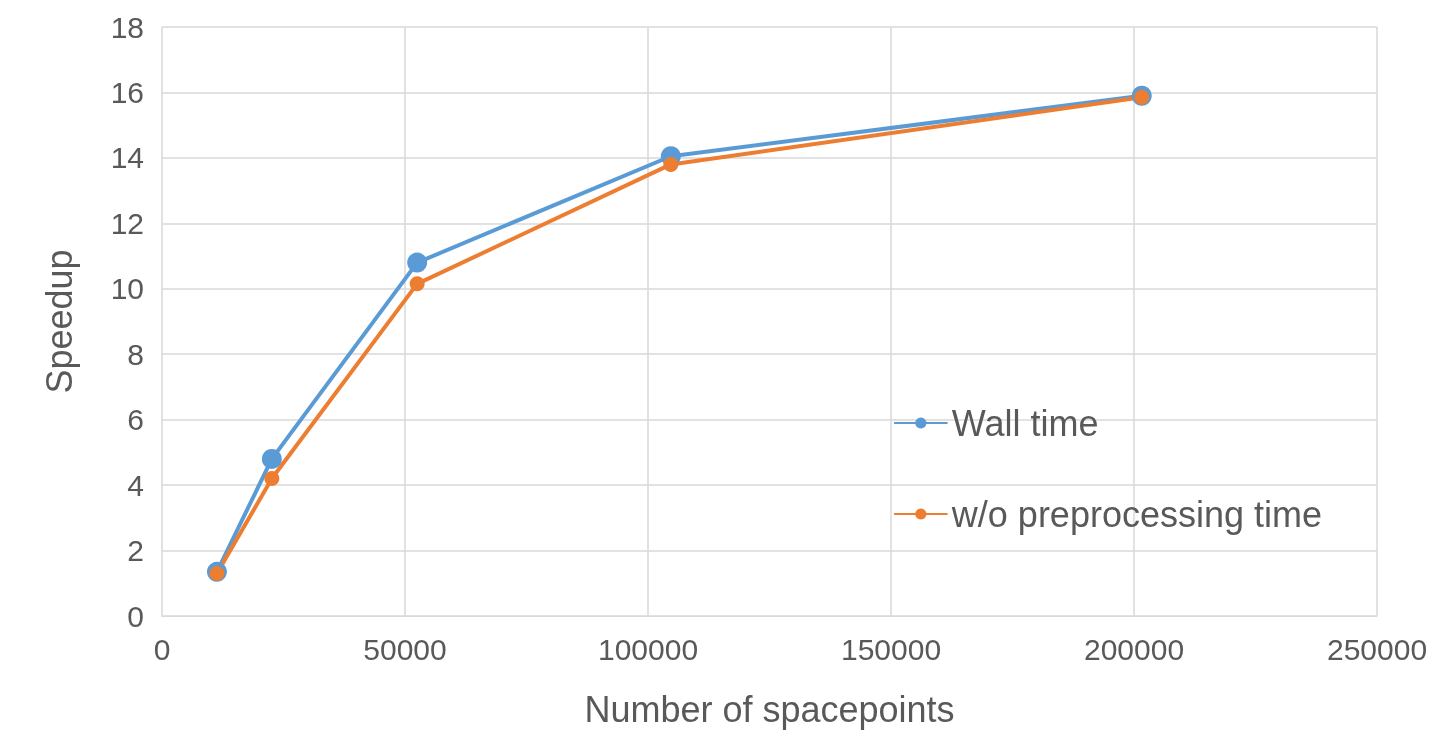  What do you see at coordinates (1025, 423) in the screenshot?
I see `legend-label: Wall time` at bounding box center [1025, 423].